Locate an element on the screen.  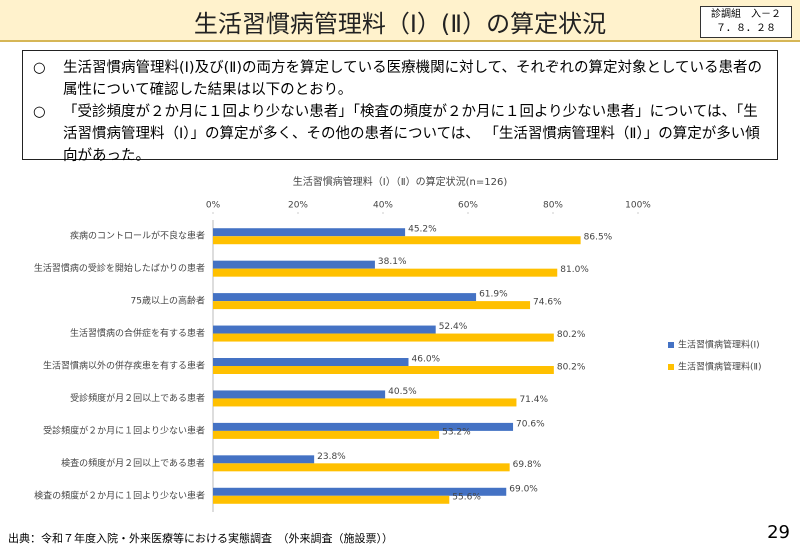
value-label: 74.6% is located at coordinates (547, 303).